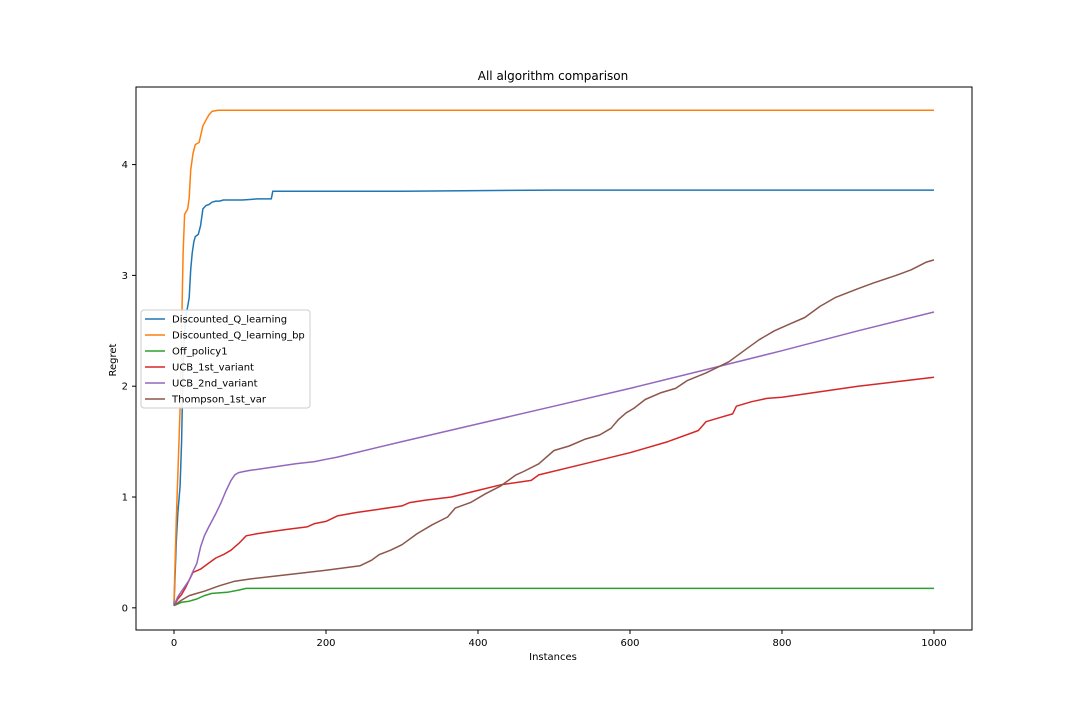  What do you see at coordinates (629, 643) in the screenshot?
I see `x-tick-label: 600` at bounding box center [629, 643].